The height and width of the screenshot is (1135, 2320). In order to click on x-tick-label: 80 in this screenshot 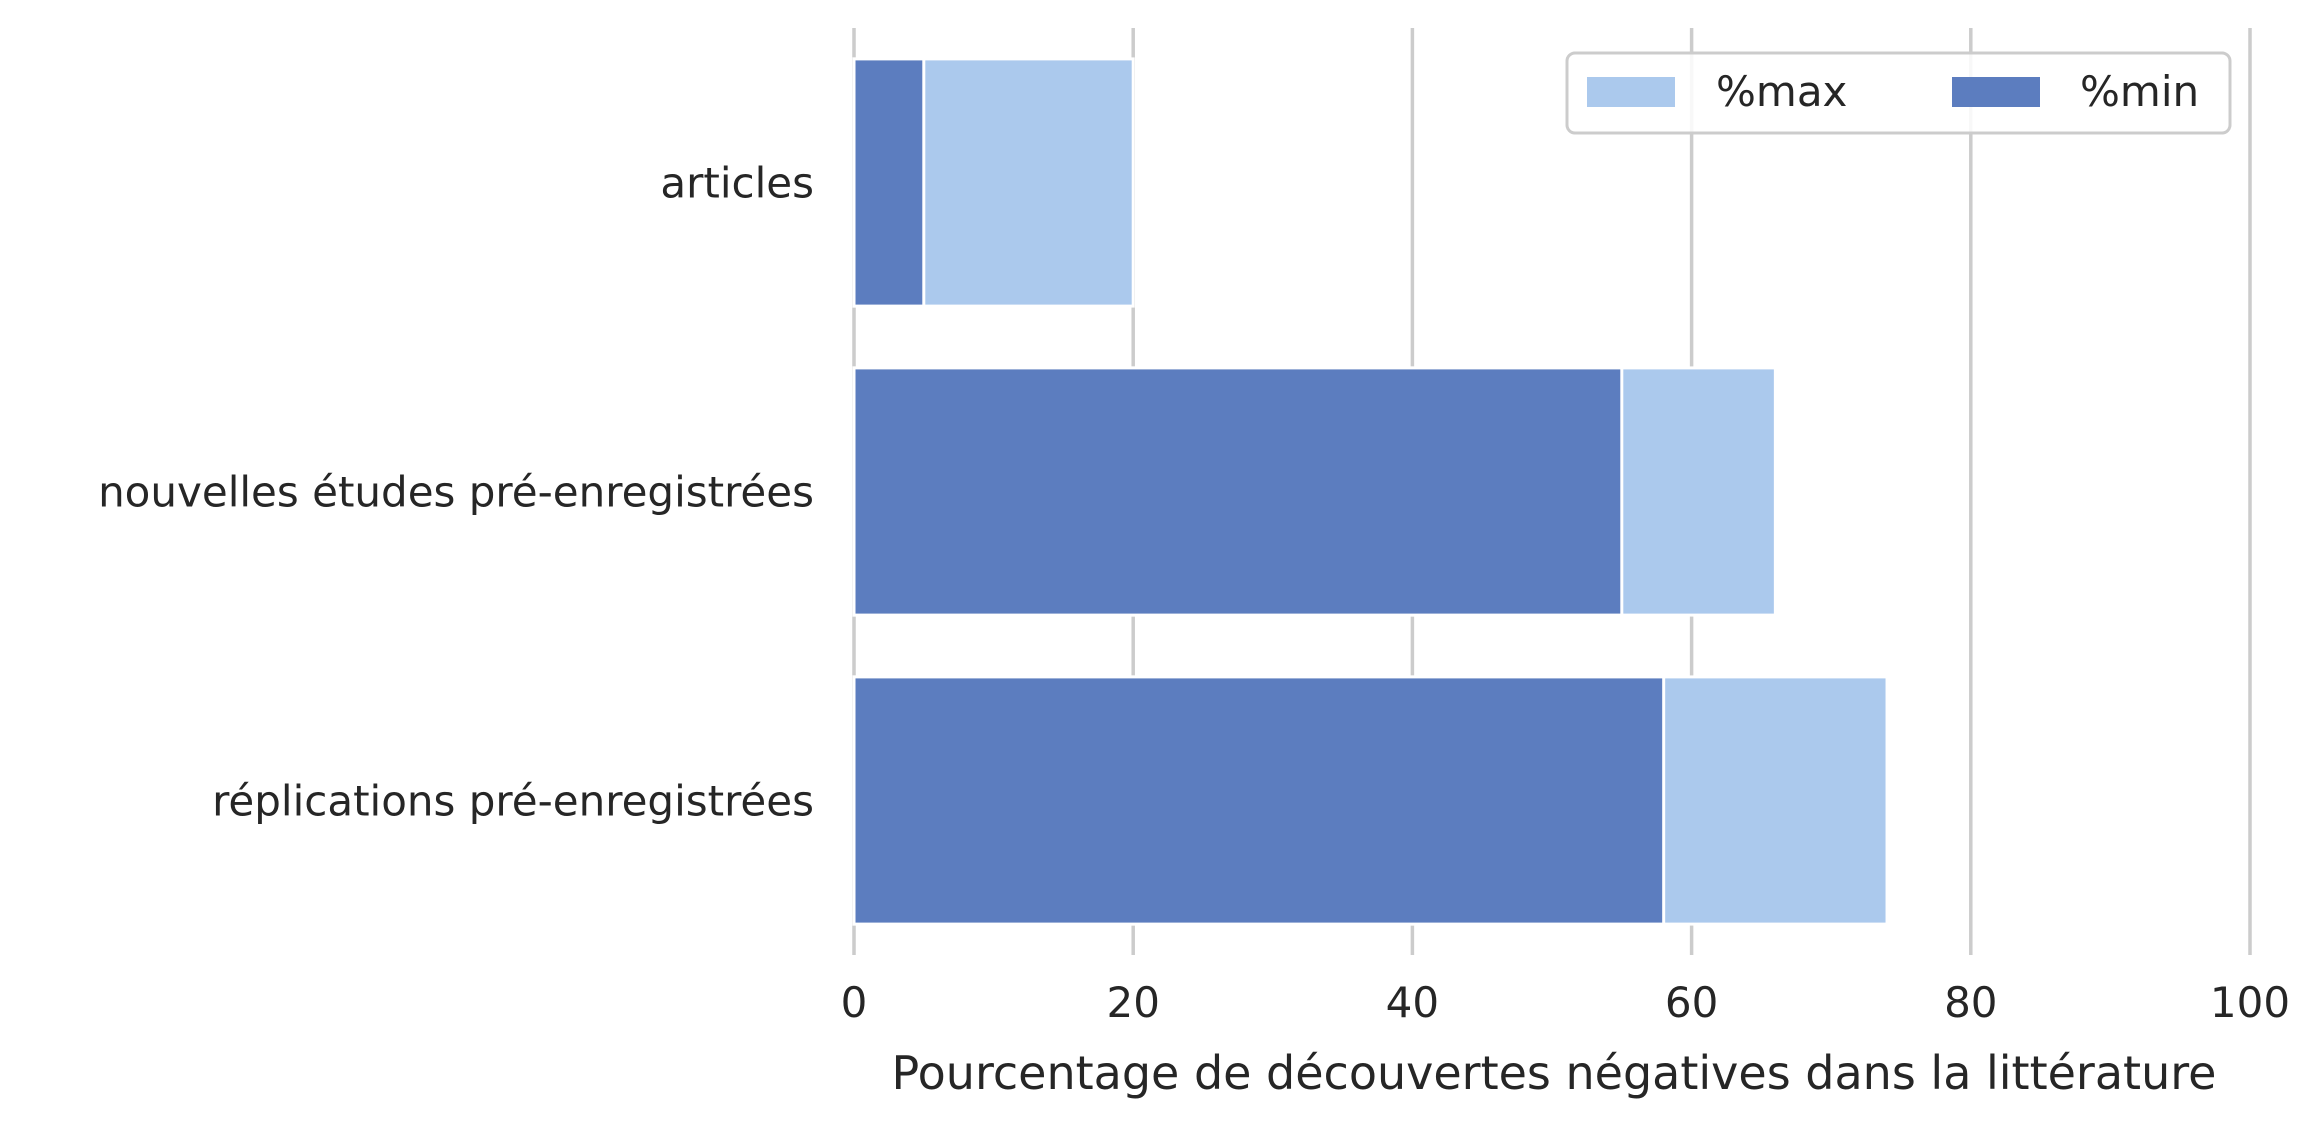, I will do `click(1970, 1002)`.